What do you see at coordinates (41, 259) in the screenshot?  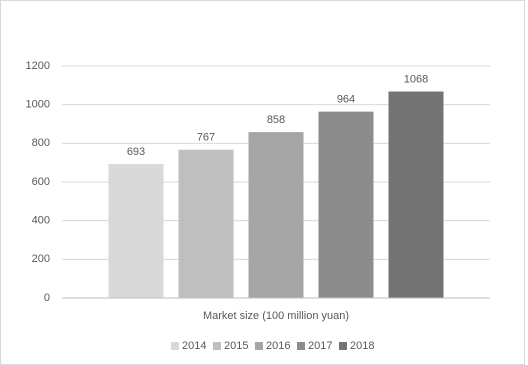 I see `y-tick-label: 200` at bounding box center [41, 259].